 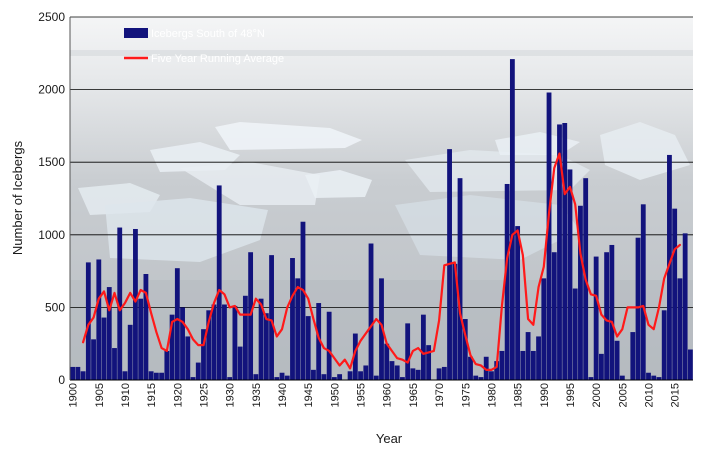 I want to click on bar-1905, so click(x=99, y=319).